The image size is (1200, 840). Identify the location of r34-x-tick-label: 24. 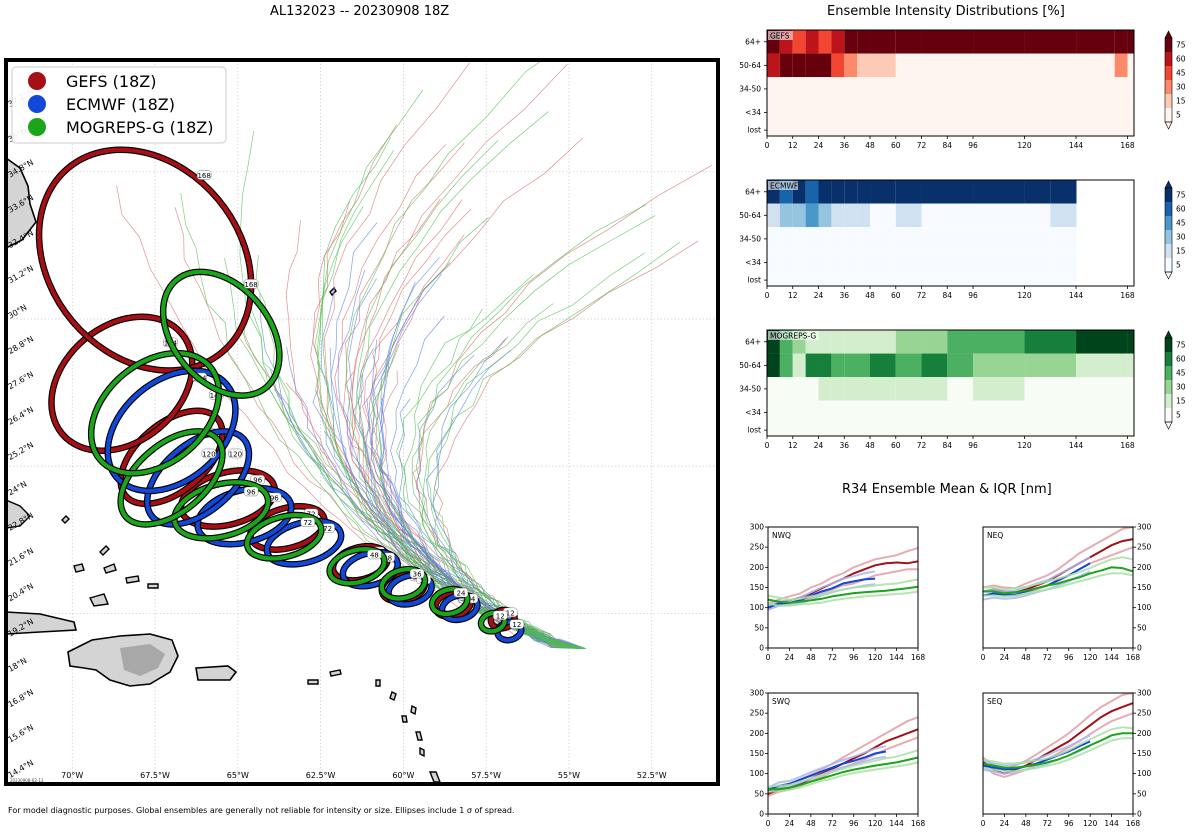
(790, 657).